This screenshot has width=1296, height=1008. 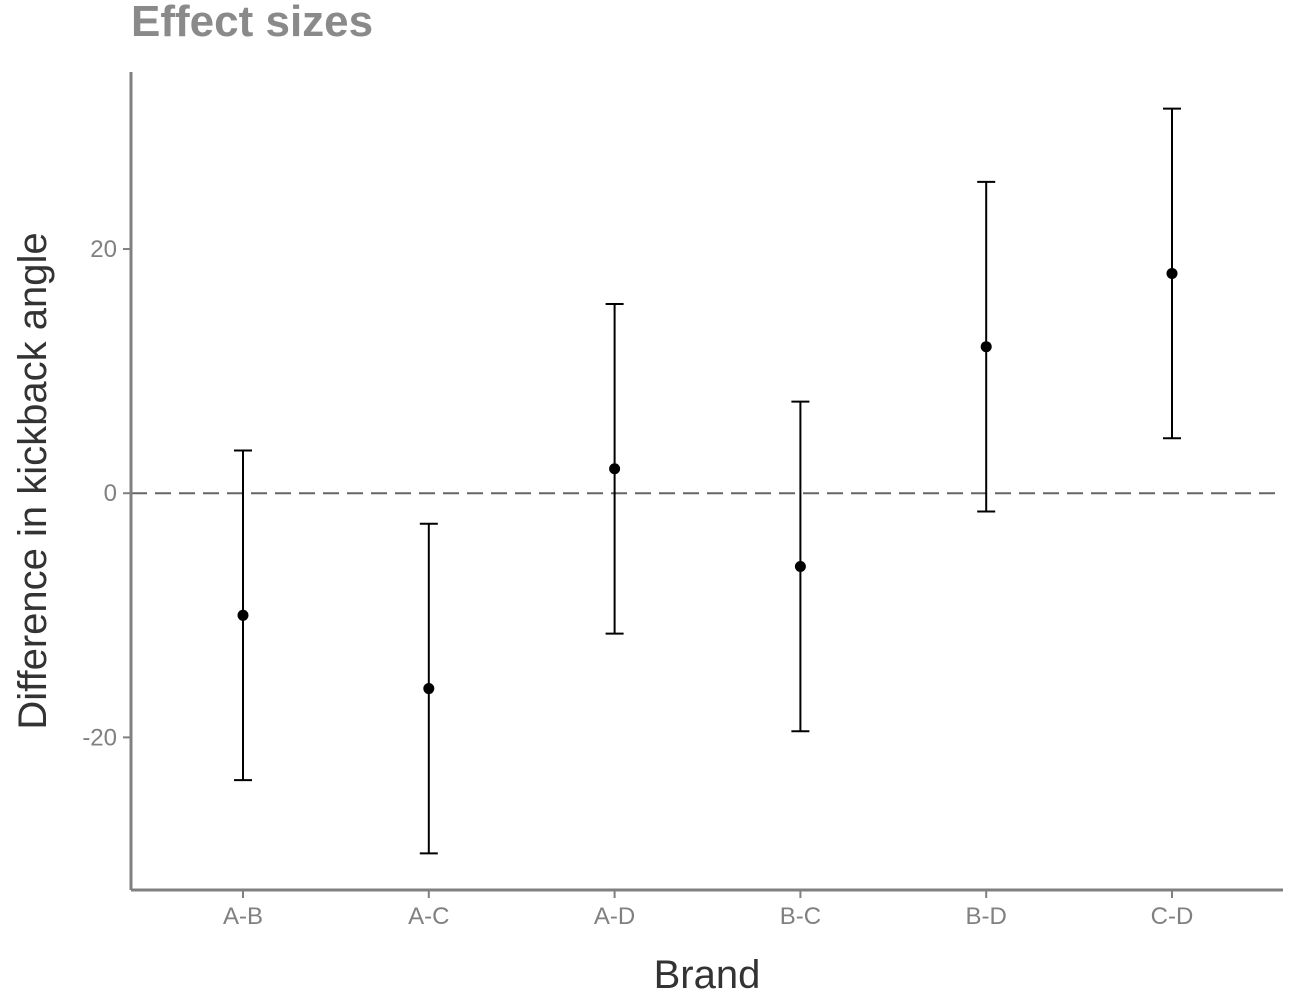 What do you see at coordinates (986, 916) in the screenshot?
I see `x-tick-label: B-D` at bounding box center [986, 916].